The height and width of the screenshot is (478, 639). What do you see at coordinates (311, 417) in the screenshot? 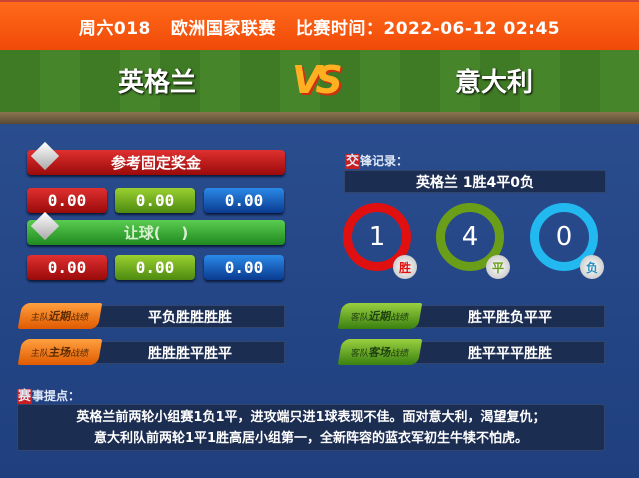
I see `tip-line: 英格兰前两轮小组赛1负1平，进攻端只进1球表现不佳。面对意大利，渴望复仇；` at bounding box center [311, 417].